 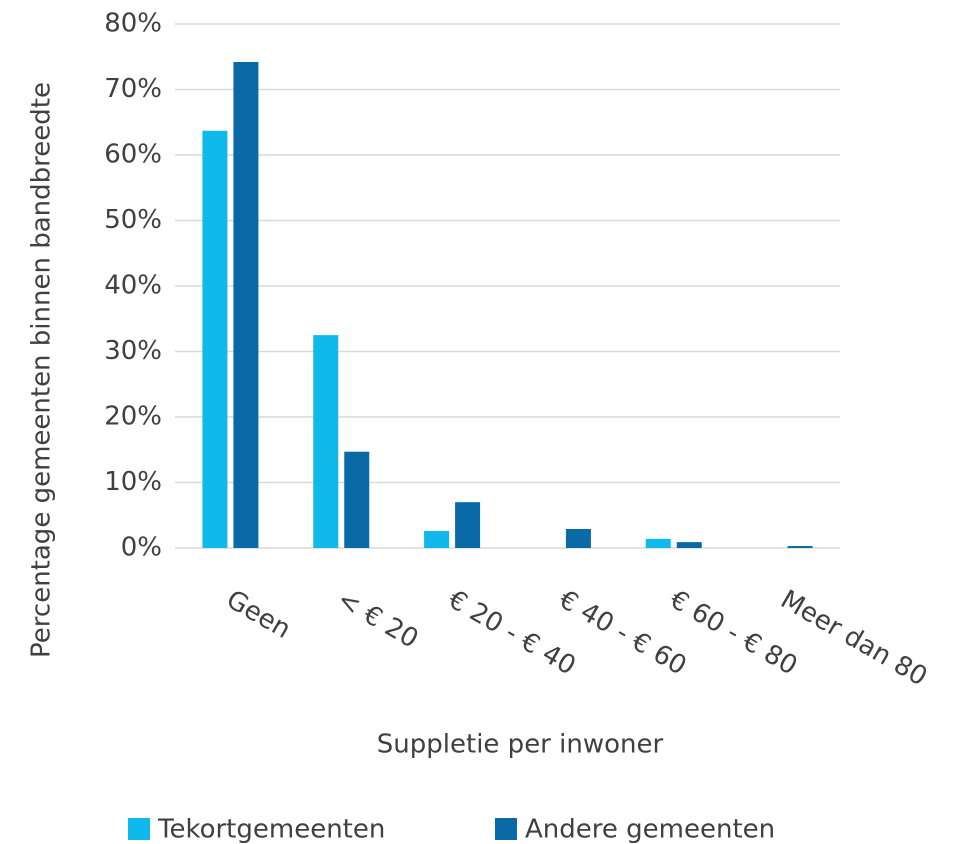 I want to click on y-tick-label: 50%, so click(x=133, y=220).